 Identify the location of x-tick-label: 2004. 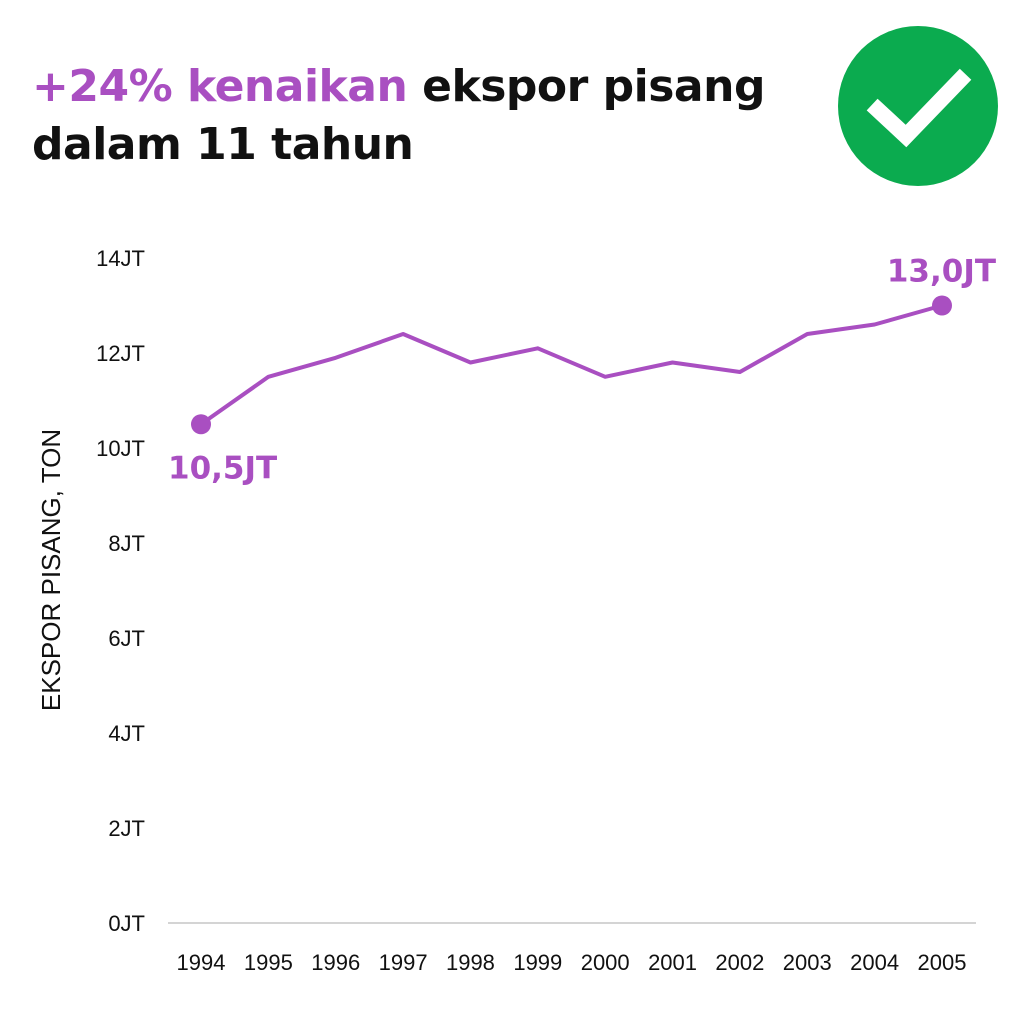
(874, 962).